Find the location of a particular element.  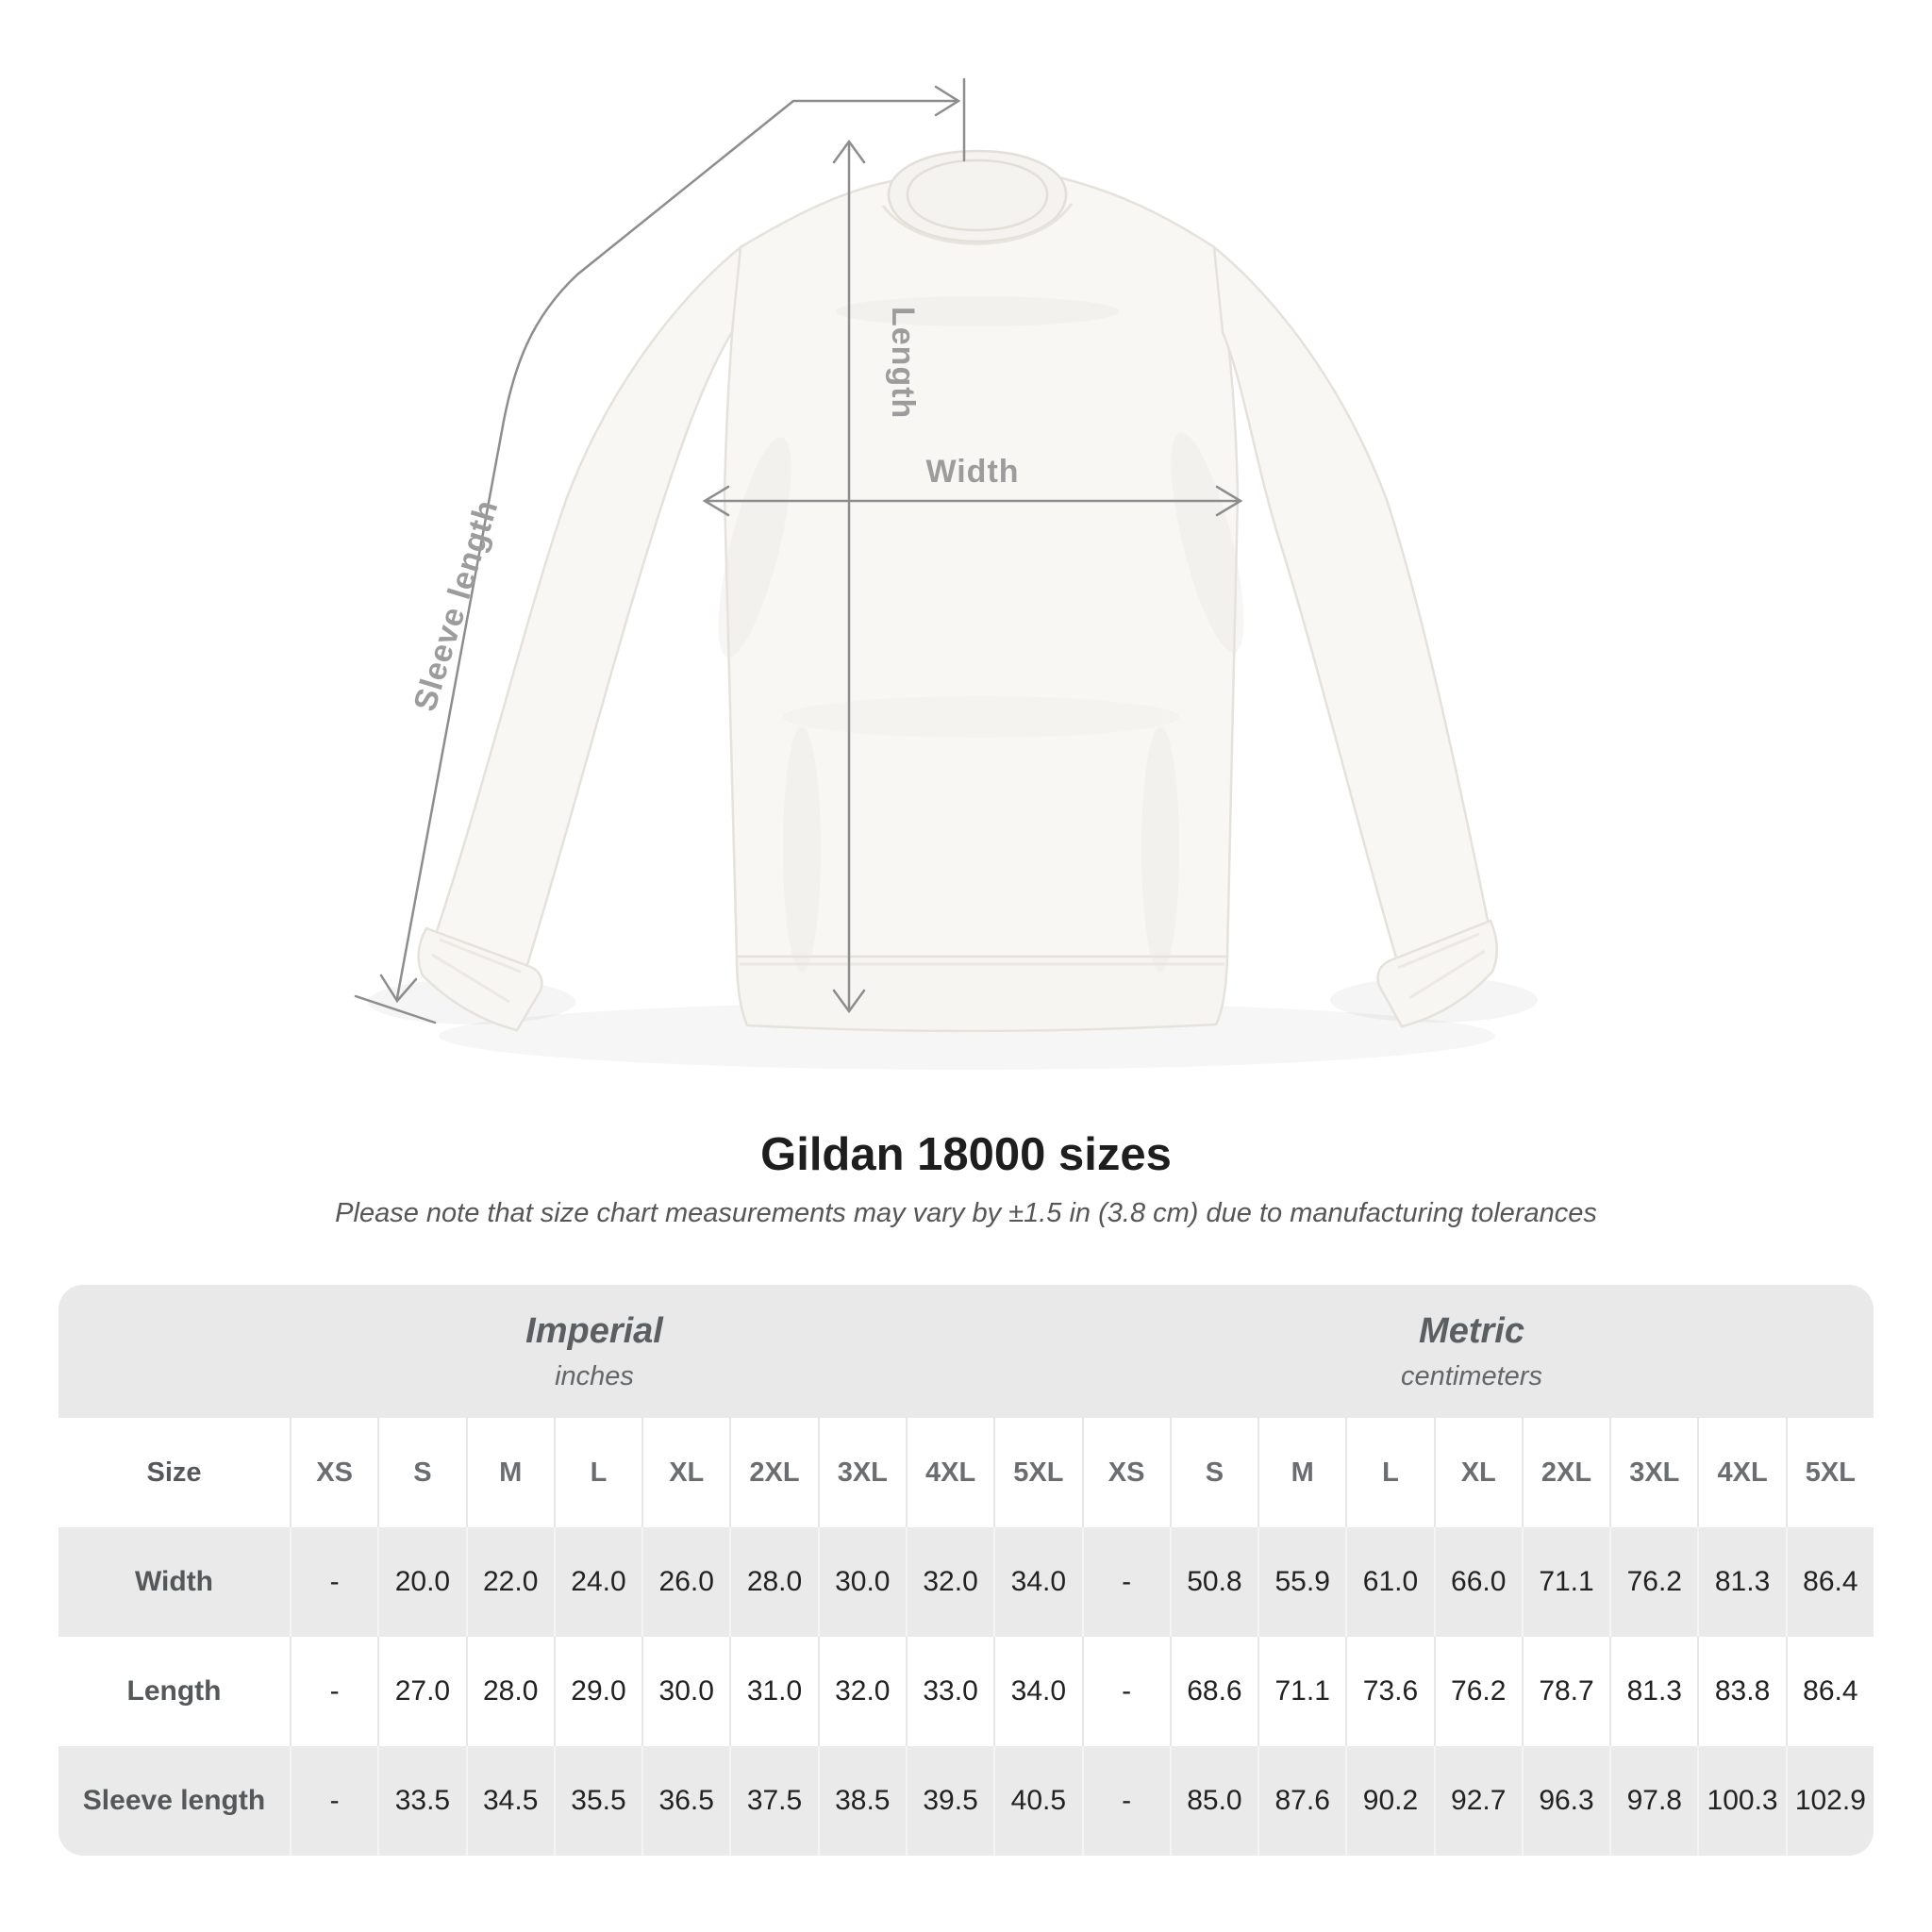

sleeve-arrow-right is located at coordinates (948, 101).